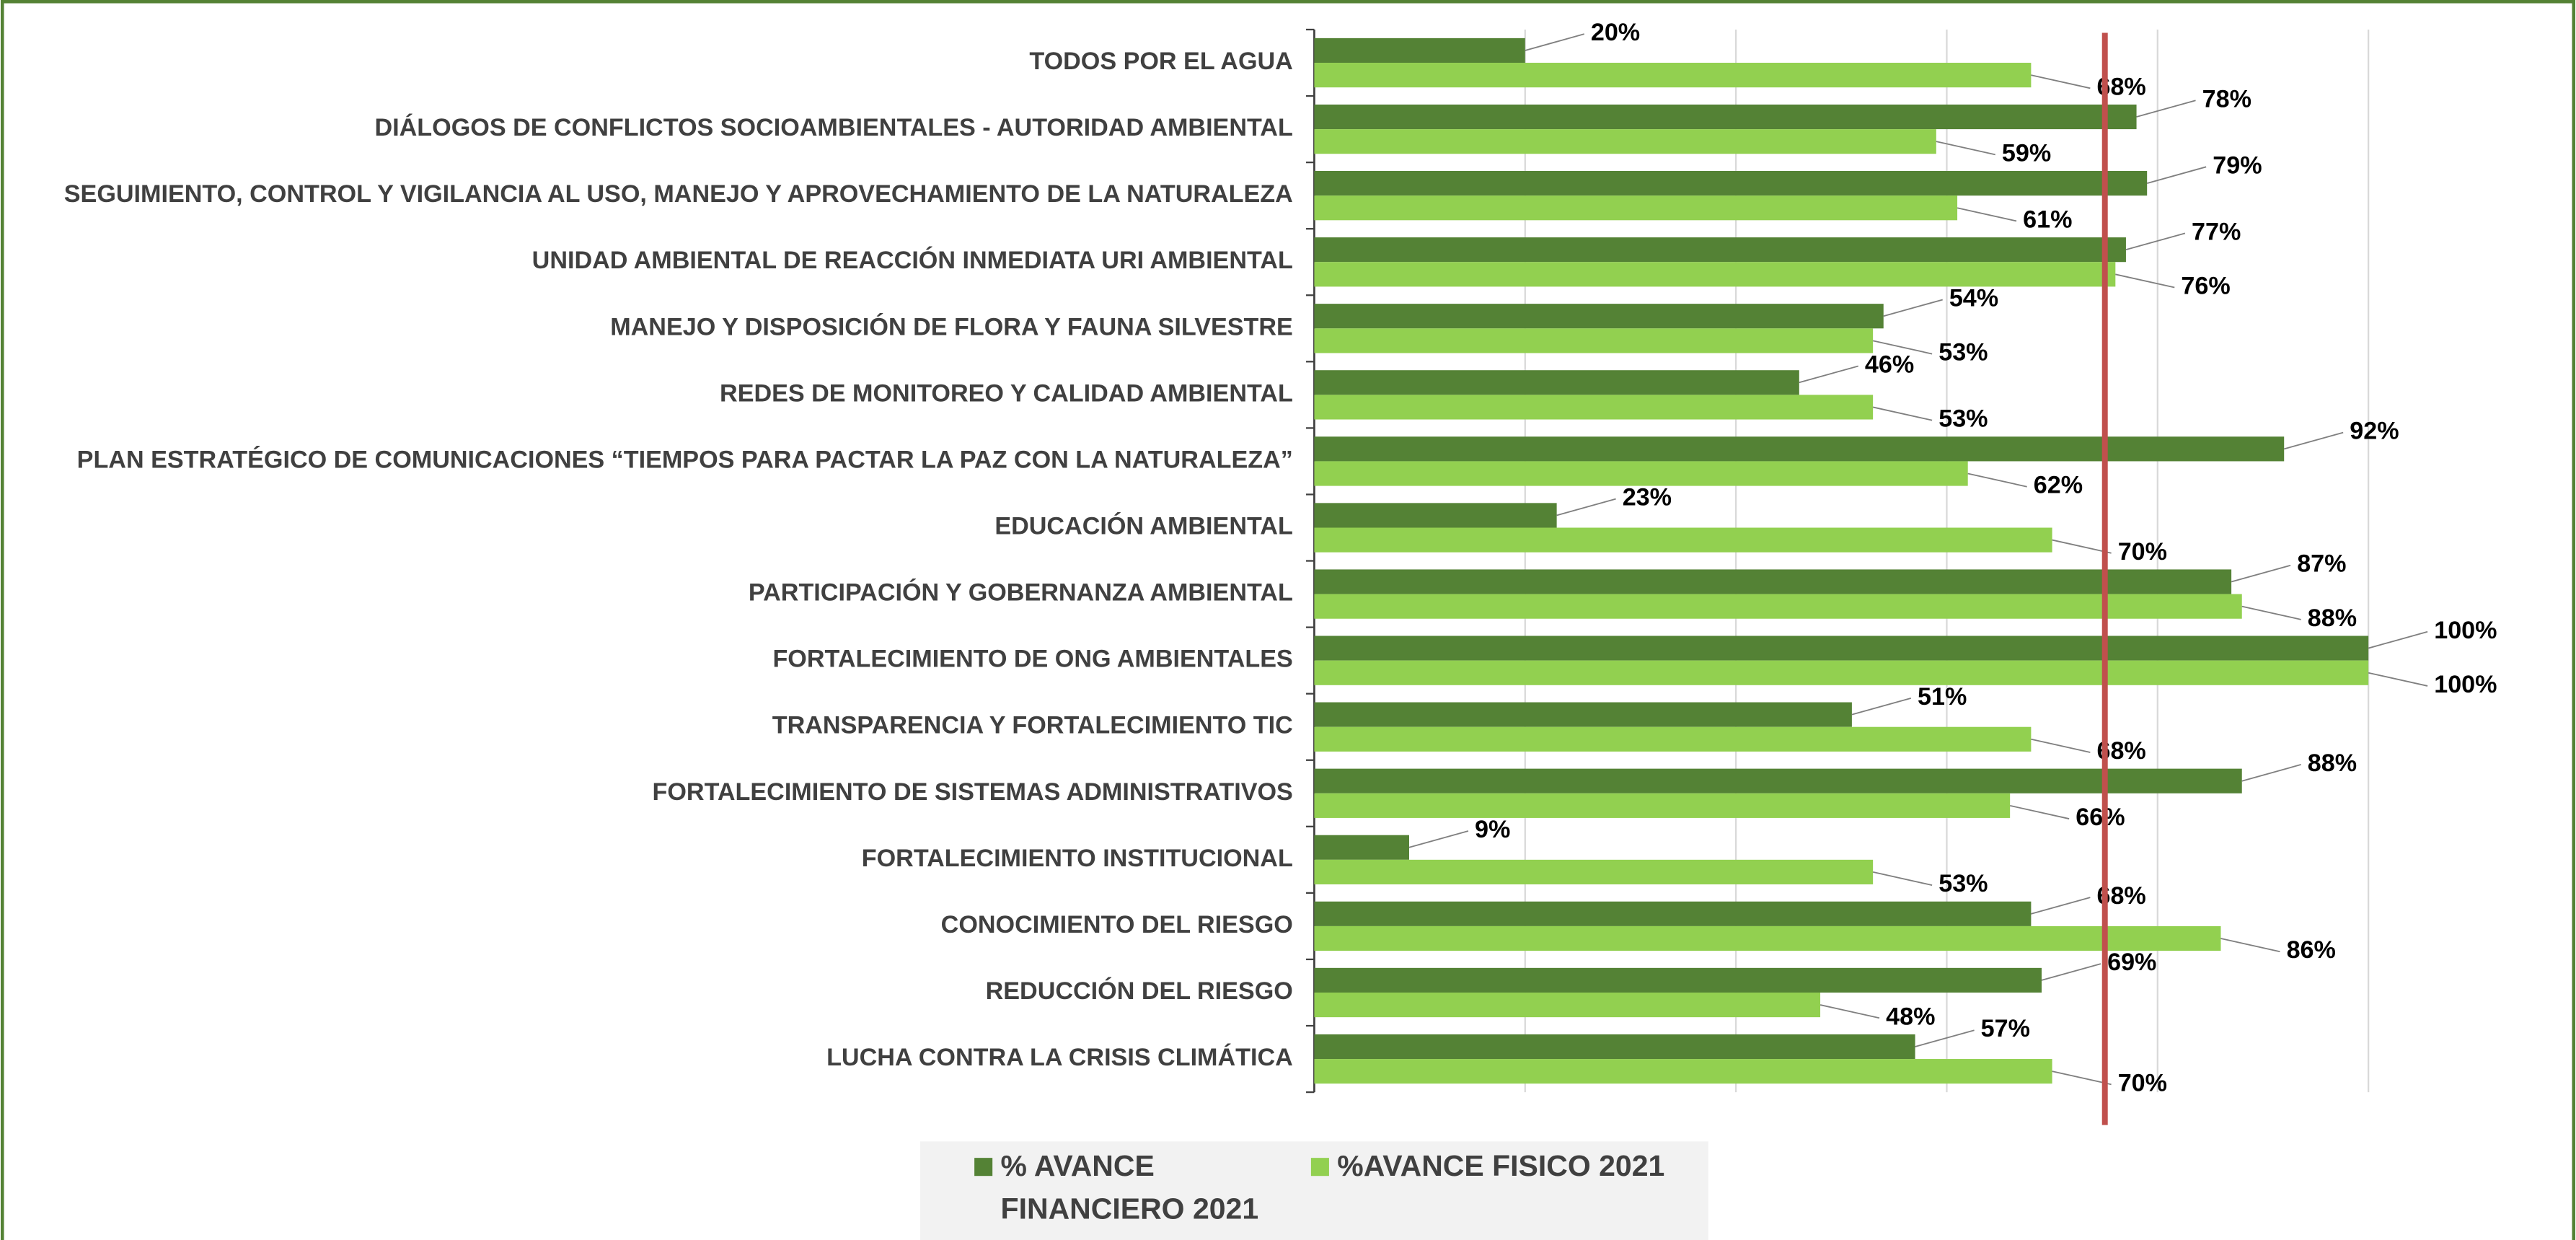 The width and height of the screenshot is (2576, 1240). What do you see at coordinates (1160, 61) in the screenshot?
I see `category-label: TODOS POR EL AGUA` at bounding box center [1160, 61].